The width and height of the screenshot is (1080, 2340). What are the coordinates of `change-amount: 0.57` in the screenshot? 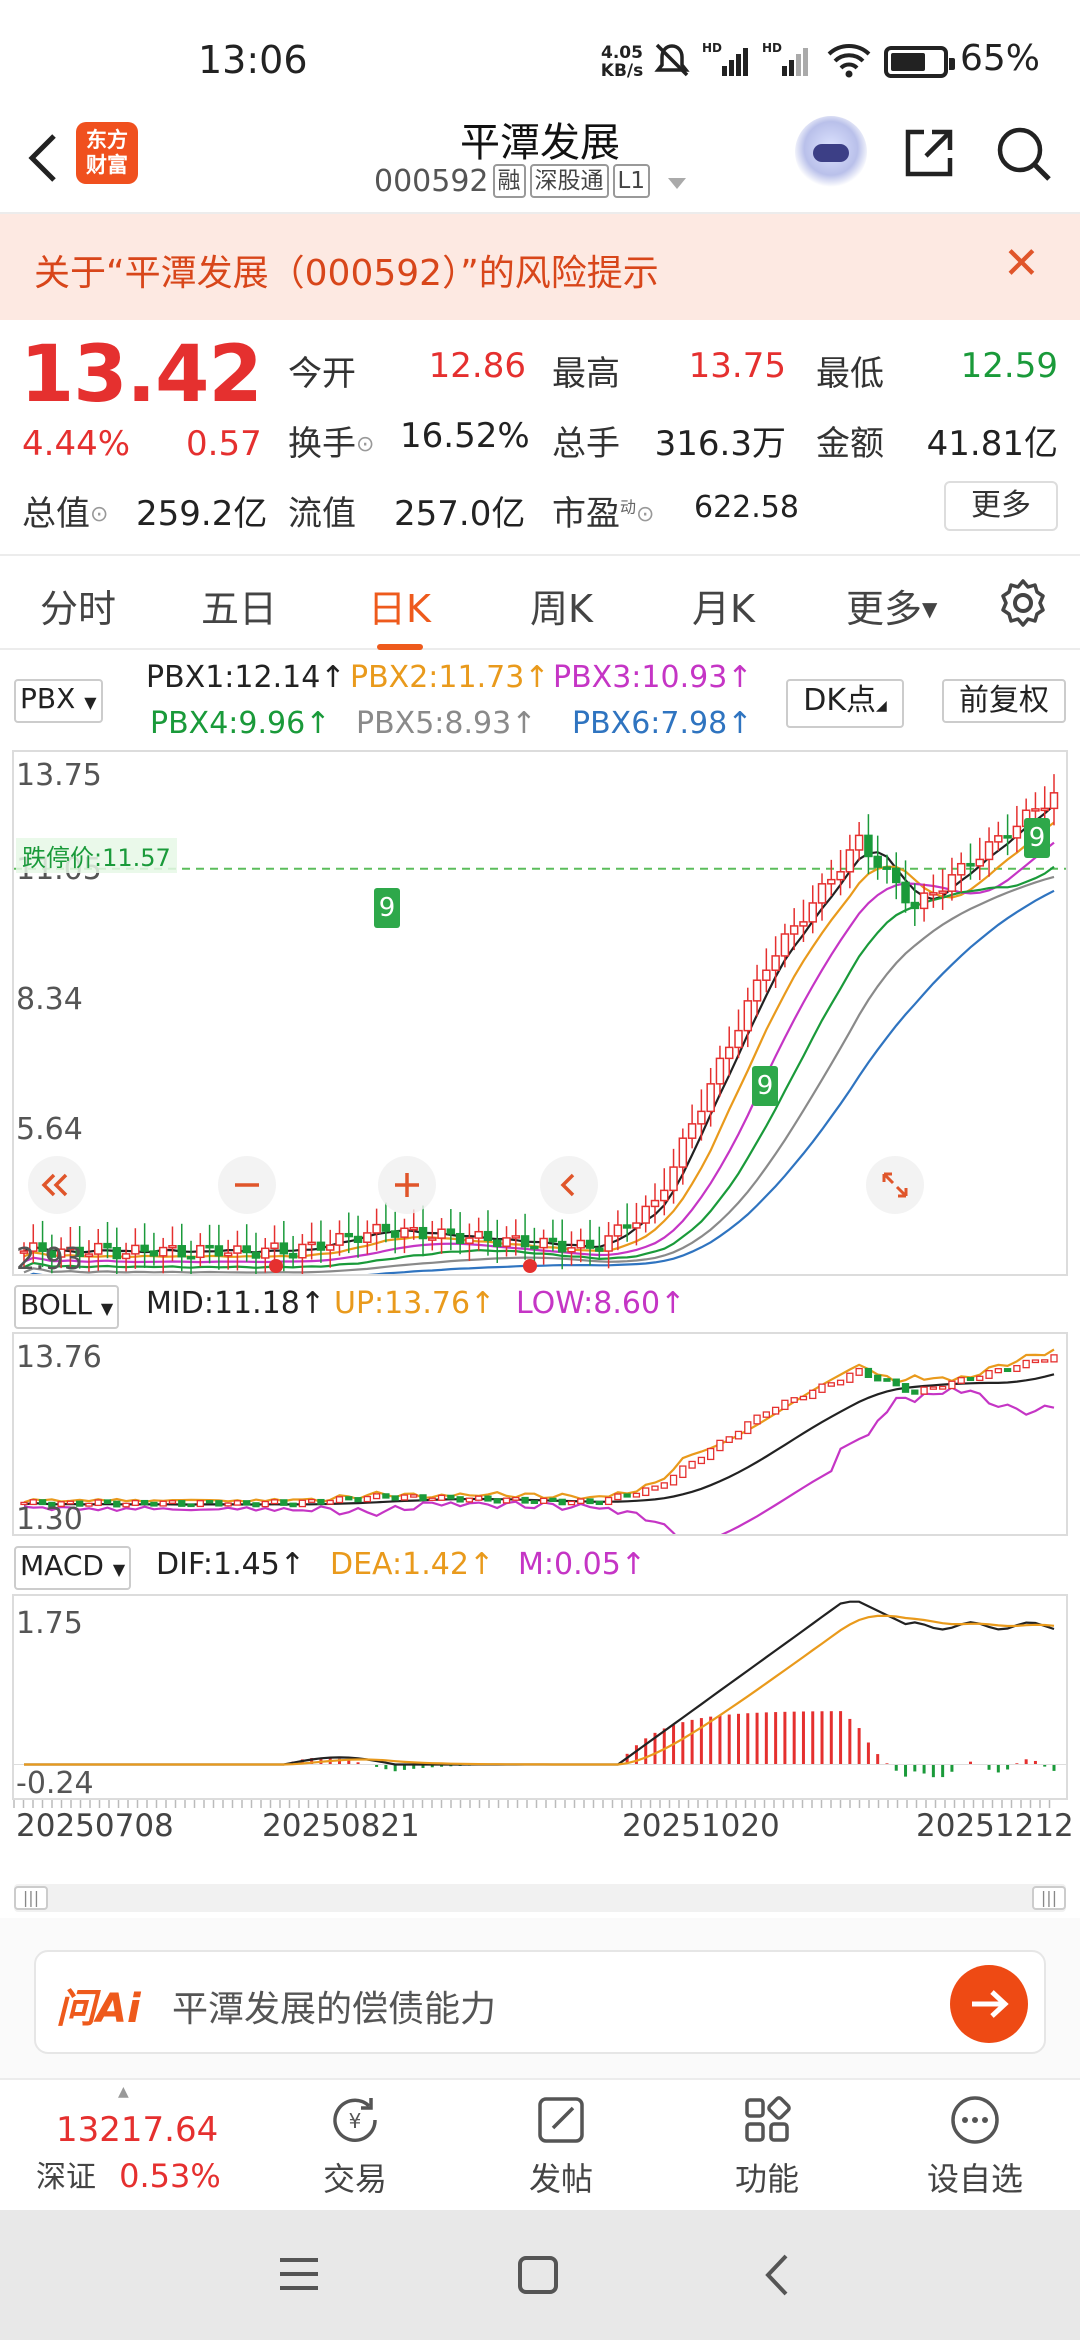 It's located at (224, 444).